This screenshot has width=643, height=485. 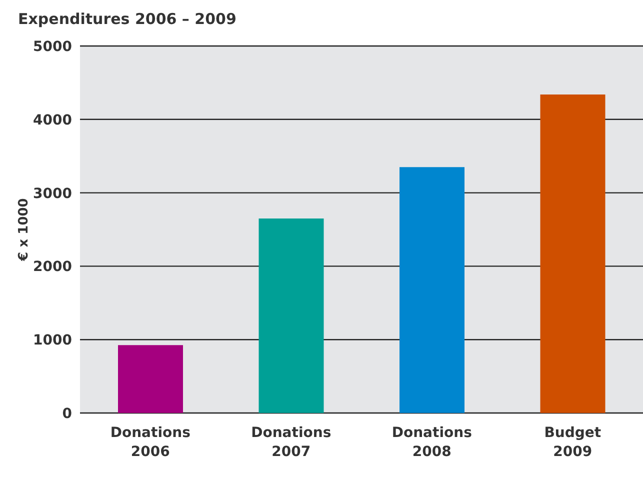 What do you see at coordinates (432, 442) in the screenshot?
I see `x-tick-label: Donations 2008` at bounding box center [432, 442].